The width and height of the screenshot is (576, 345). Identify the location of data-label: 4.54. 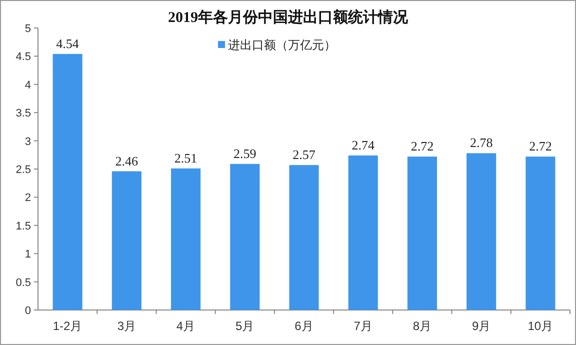
(68, 43).